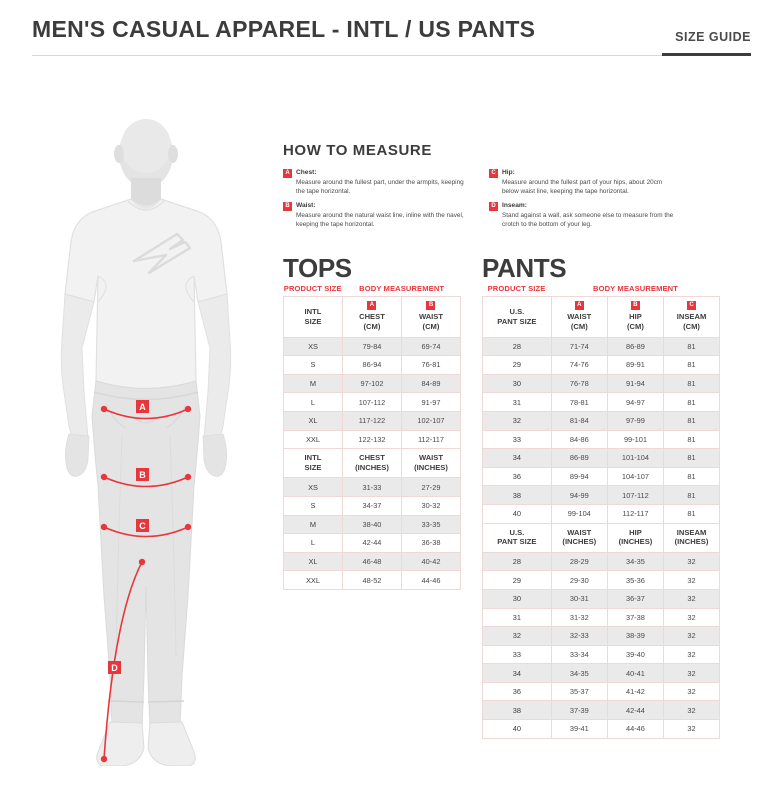 Image resolution: width=783 pixels, height=800 pixels. Describe the element at coordinates (579, 580) in the screenshot. I see `pants-in-cell: 29-30` at that location.